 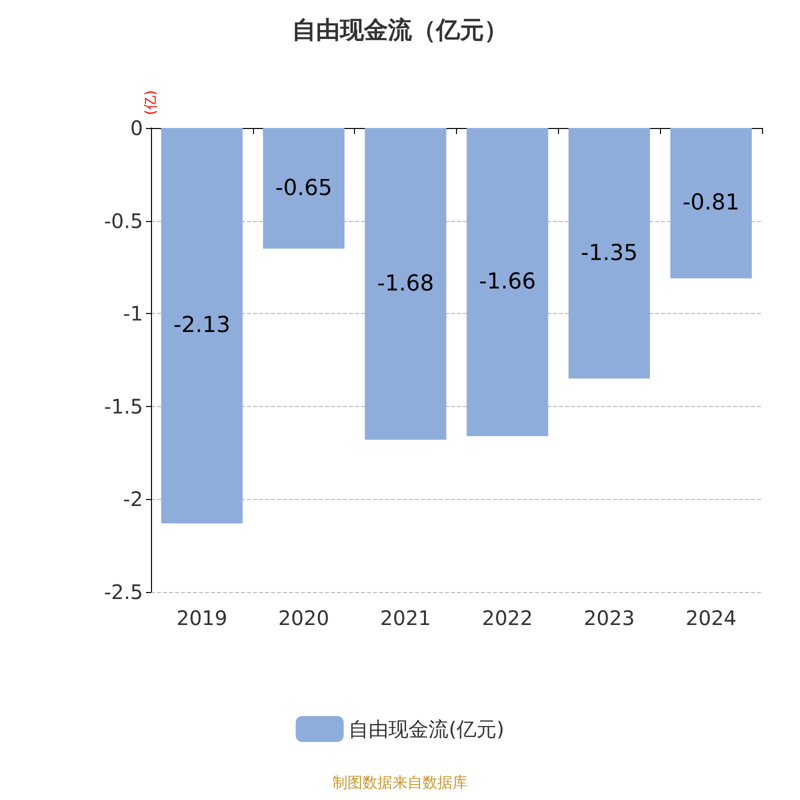 I want to click on y-tick-label: 0, so click(x=136, y=128).